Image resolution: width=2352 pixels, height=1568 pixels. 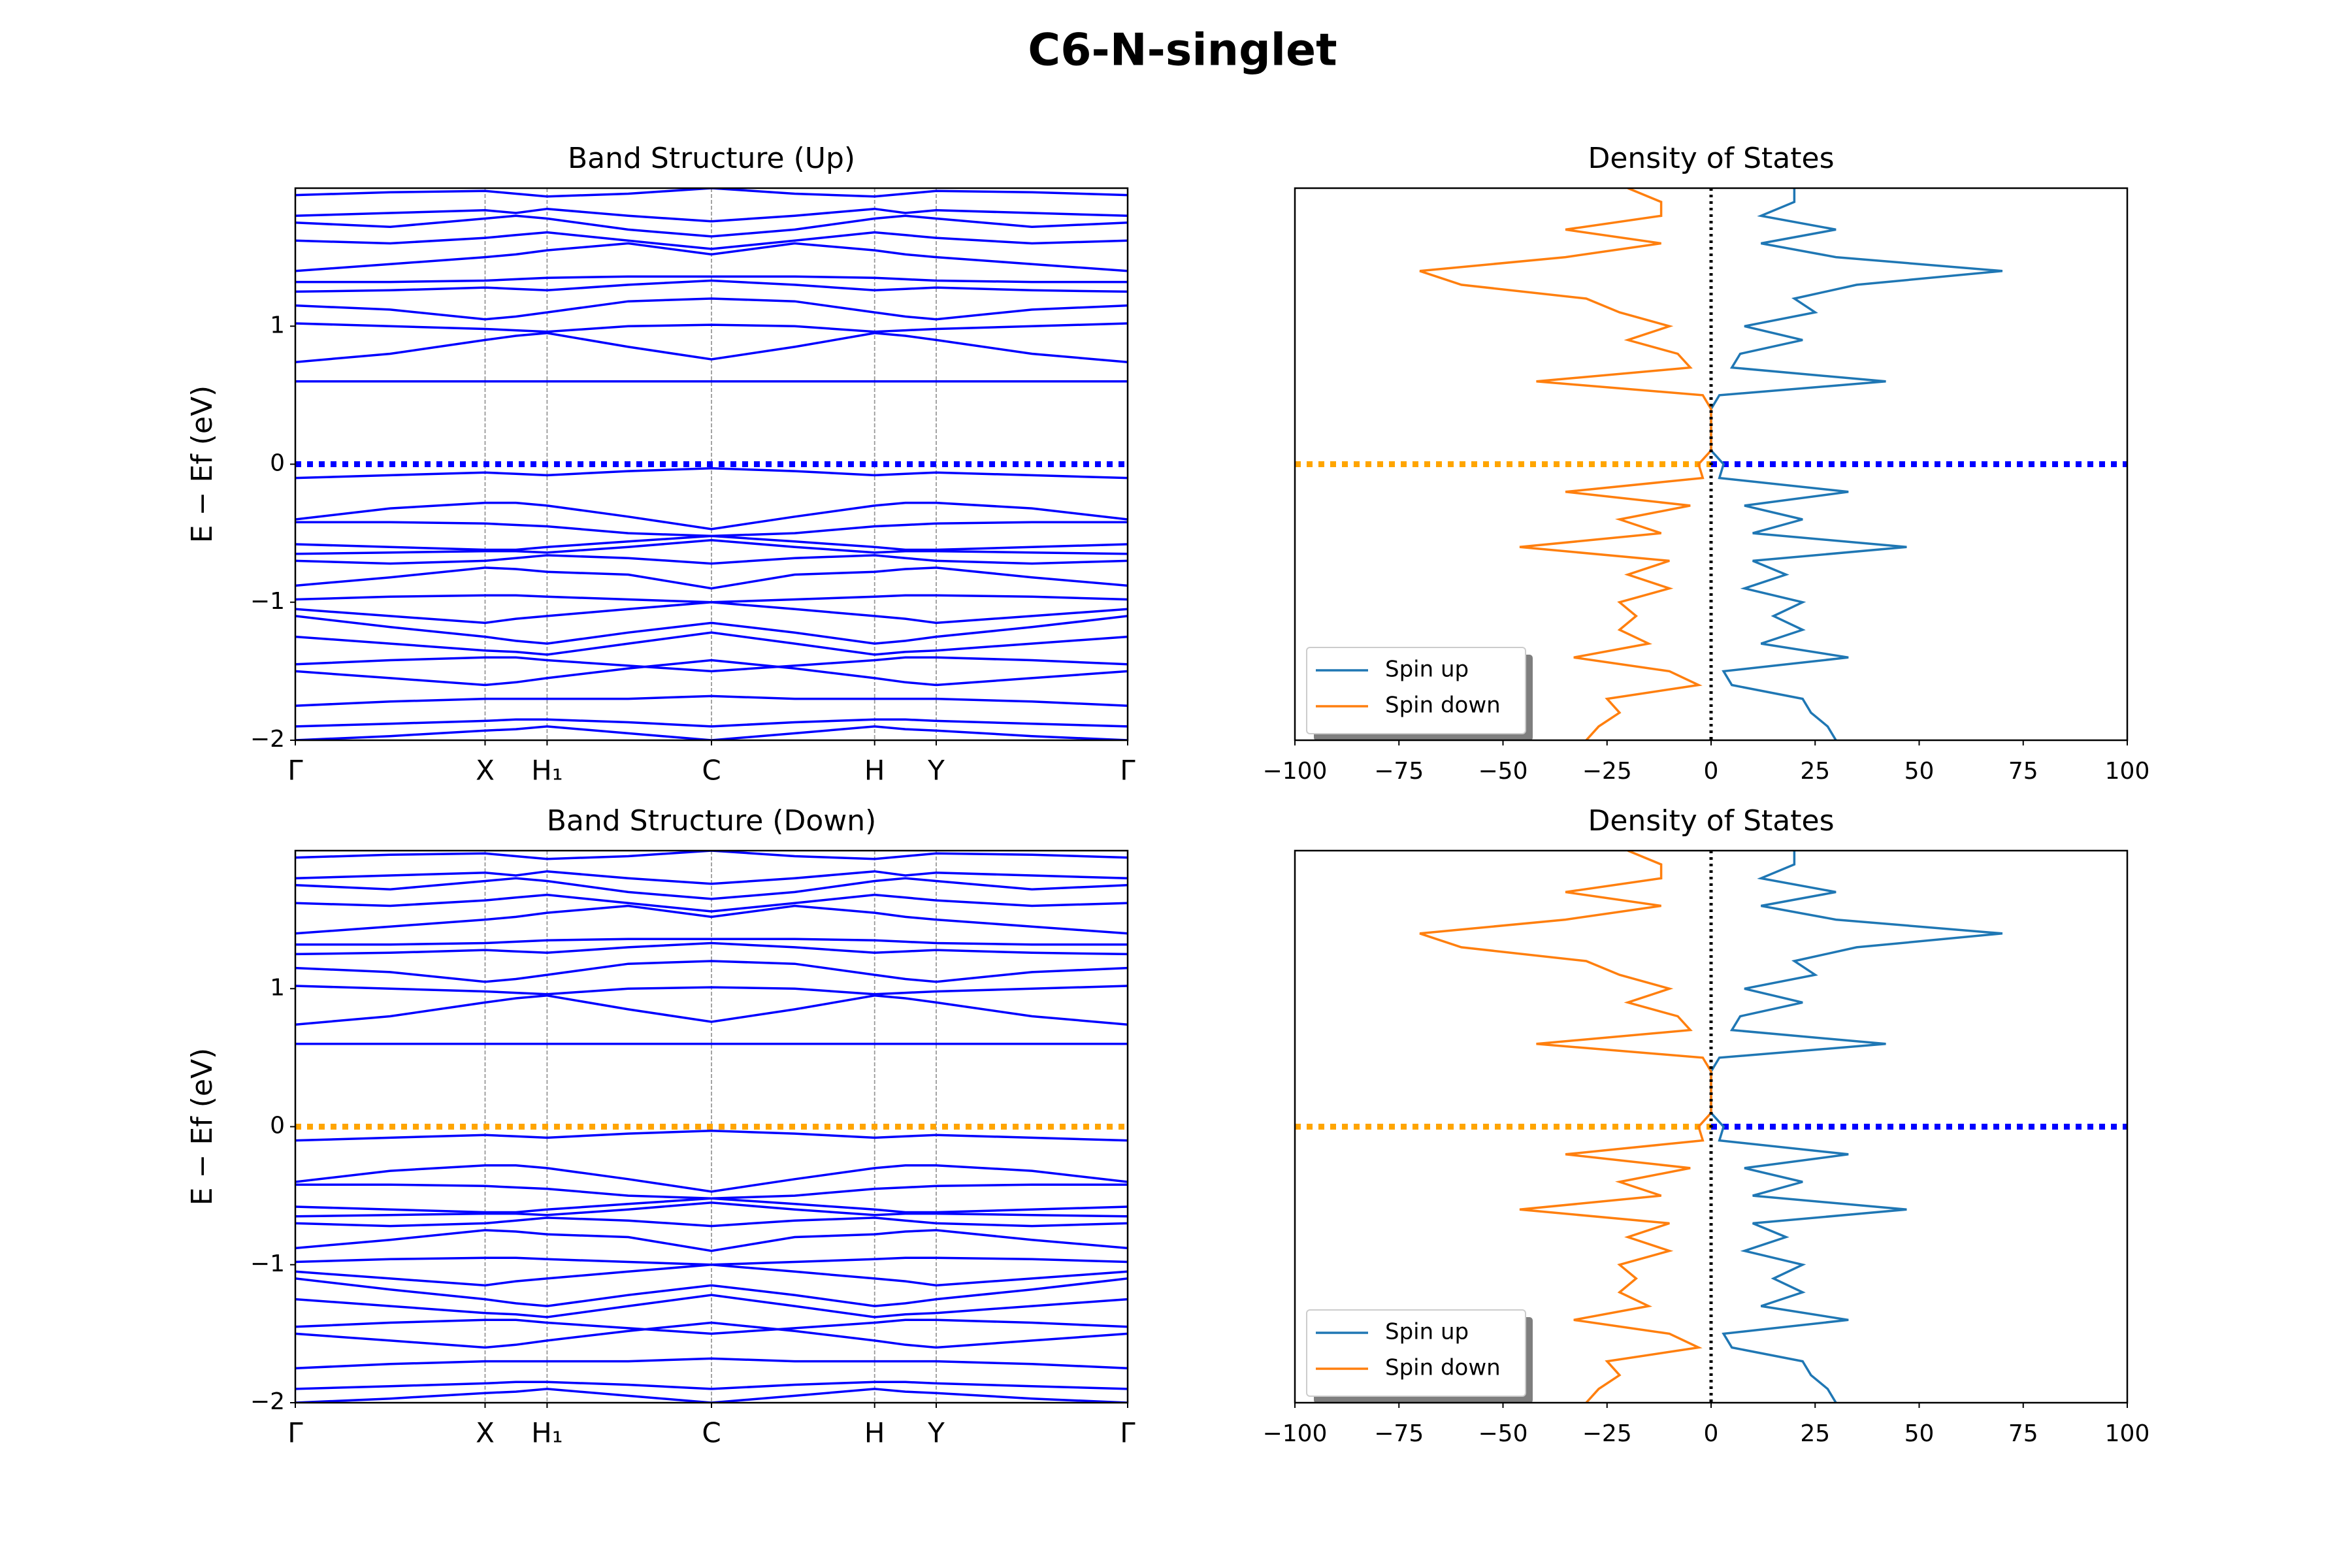 What do you see at coordinates (711, 1433) in the screenshot?
I see `x-tick-label: C` at bounding box center [711, 1433].